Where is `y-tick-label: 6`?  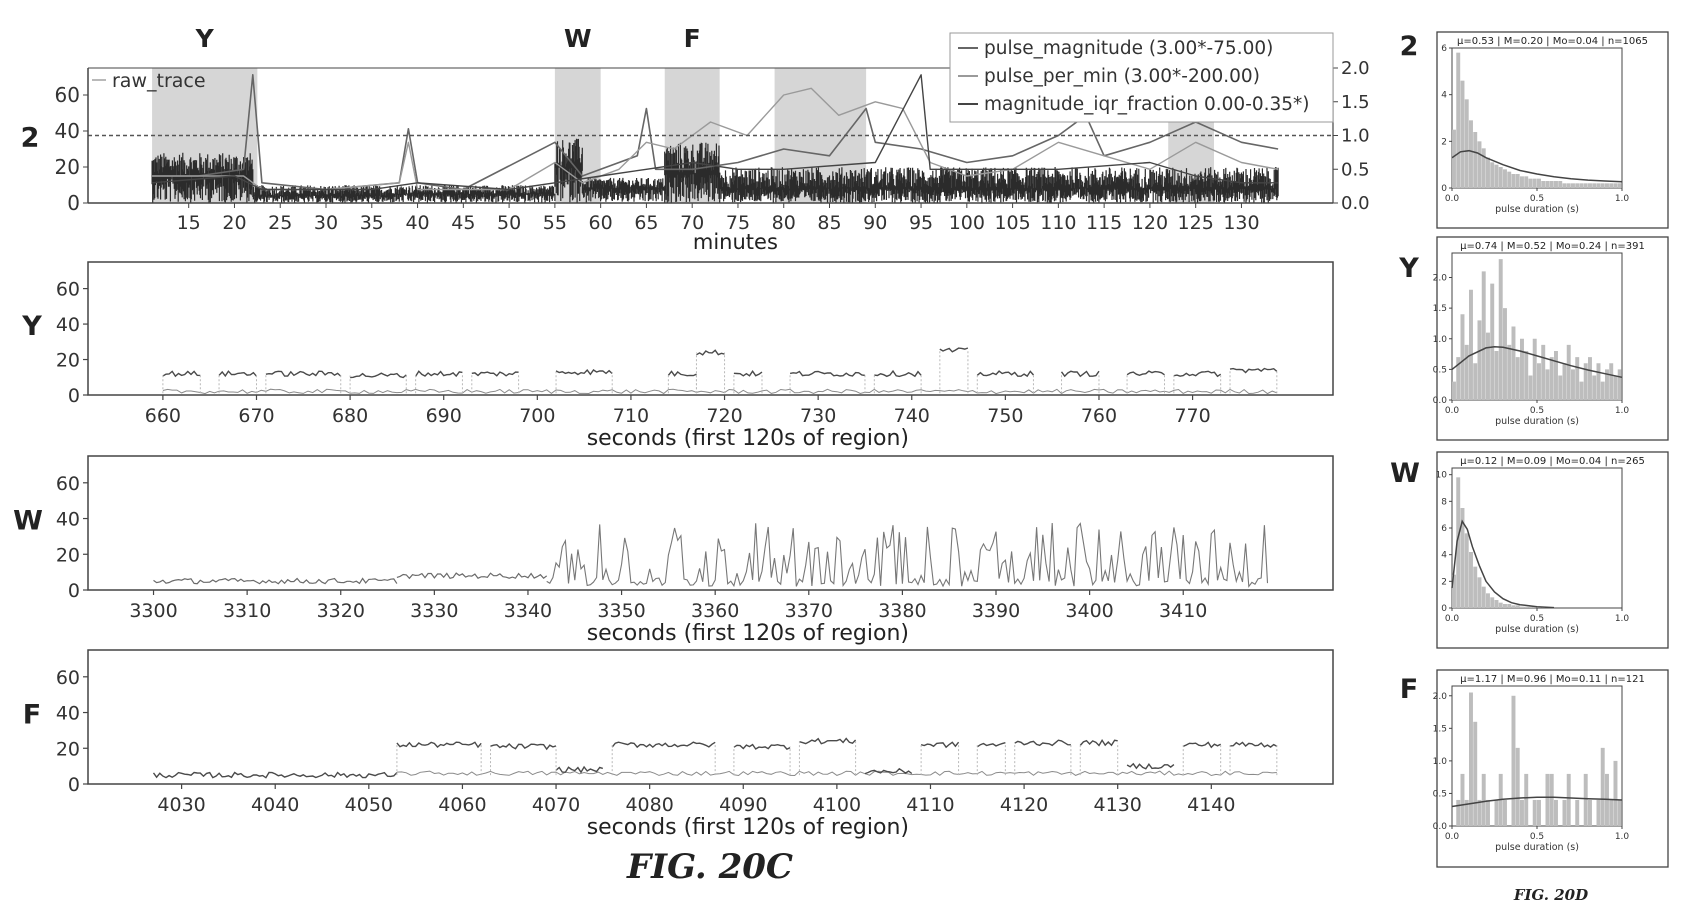
y-tick-label: 6 is located at coordinates (1444, 49).